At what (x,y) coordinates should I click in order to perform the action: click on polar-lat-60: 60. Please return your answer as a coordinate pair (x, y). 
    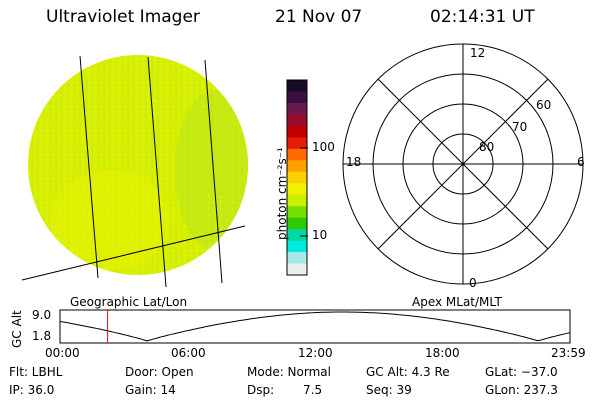
    Looking at the image, I should click on (544, 105).